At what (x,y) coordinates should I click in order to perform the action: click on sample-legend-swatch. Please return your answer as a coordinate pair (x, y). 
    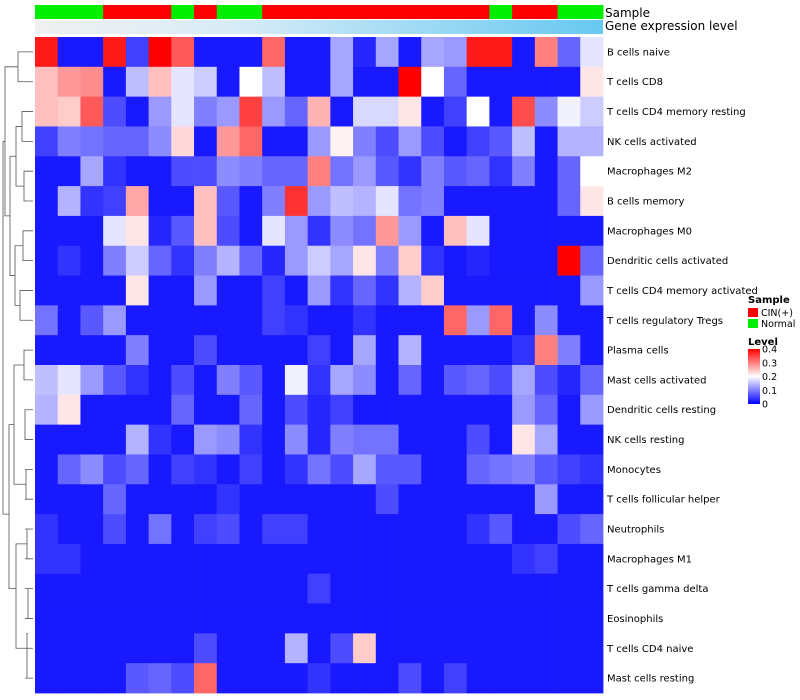
    Looking at the image, I should click on (753, 323).